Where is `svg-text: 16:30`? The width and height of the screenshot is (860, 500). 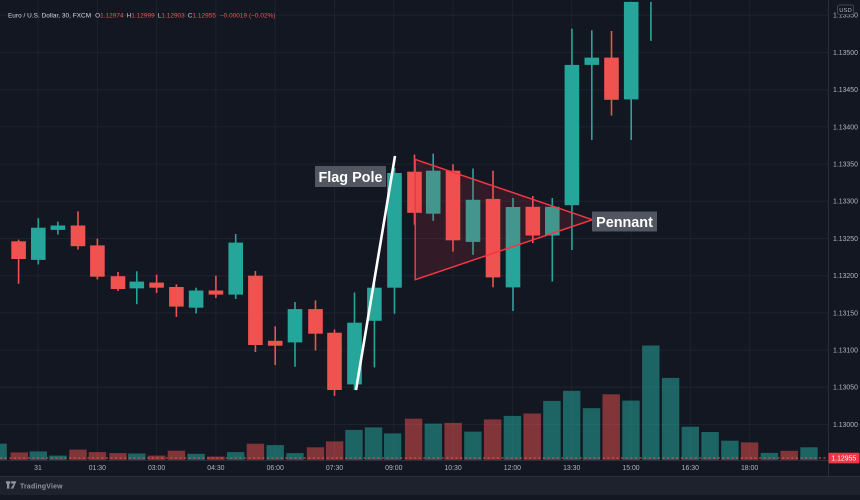 svg-text: 16:30 is located at coordinates (690, 468).